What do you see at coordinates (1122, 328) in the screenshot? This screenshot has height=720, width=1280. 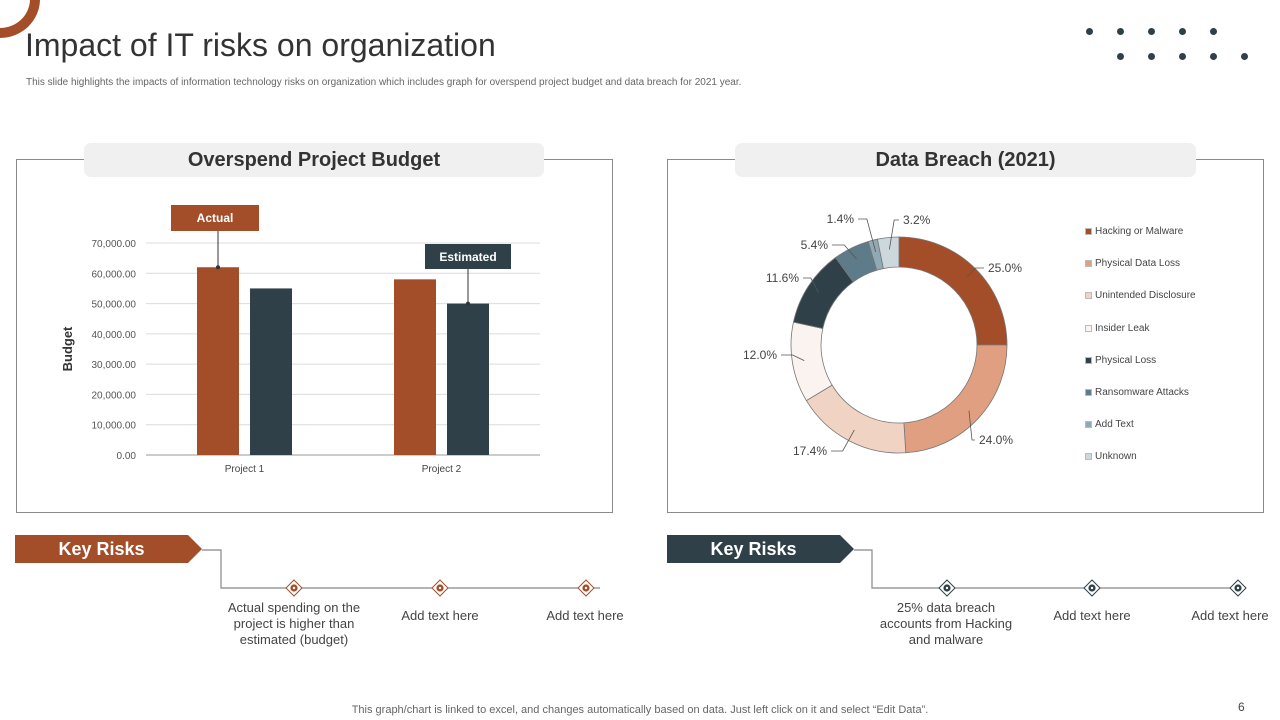 I see `legend-label: Insider Leak` at bounding box center [1122, 328].